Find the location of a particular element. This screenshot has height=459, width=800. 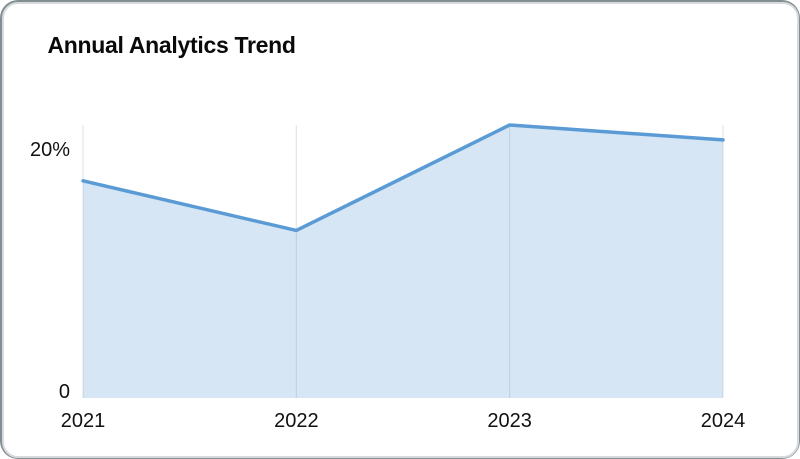

chart-title: Annual Analytics Trend is located at coordinates (171, 44).